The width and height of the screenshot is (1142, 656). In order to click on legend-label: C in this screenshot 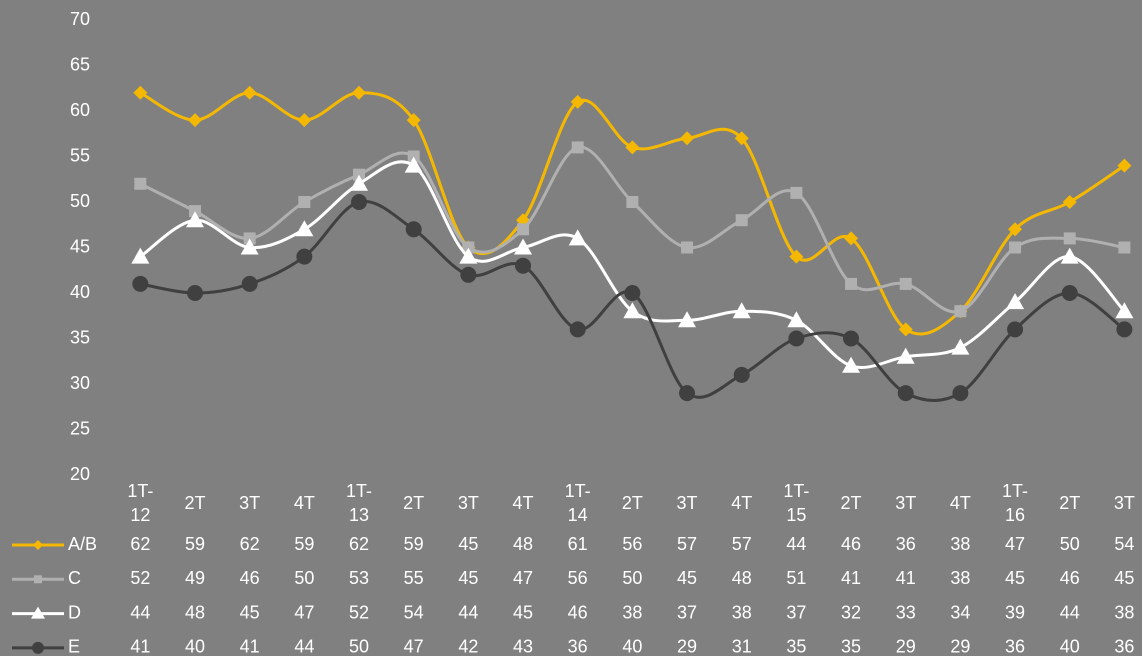, I will do `click(74, 578)`.